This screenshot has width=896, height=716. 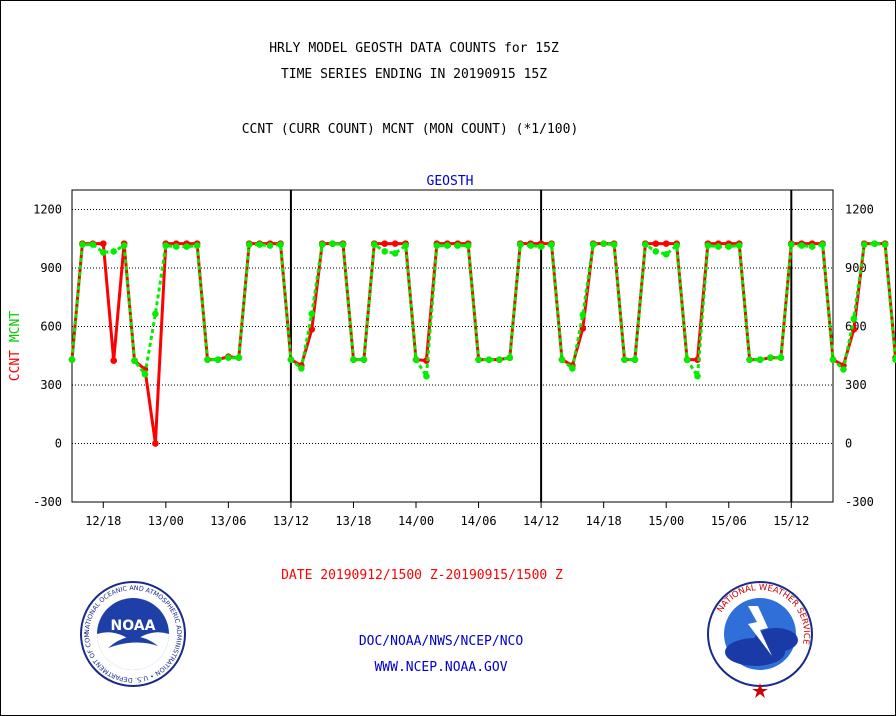 I want to click on x-tick-label: 13/18, so click(x=353, y=521).